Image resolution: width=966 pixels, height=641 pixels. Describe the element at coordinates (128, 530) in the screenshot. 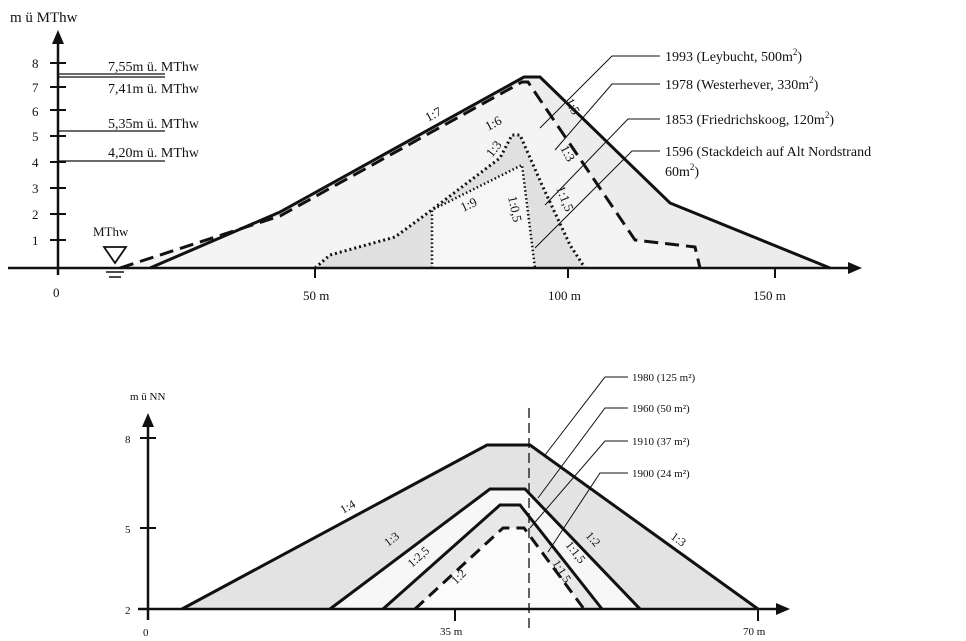

I see `bottom-y-tick-5: 5` at that location.